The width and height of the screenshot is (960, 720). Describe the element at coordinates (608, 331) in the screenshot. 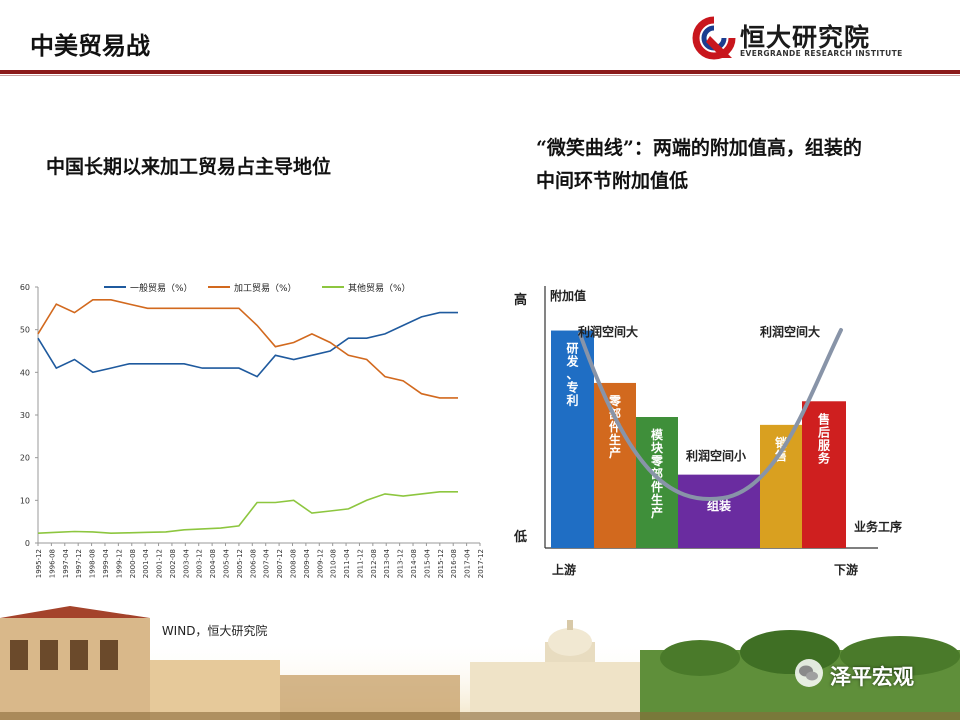

I see `curve-left-label: 利润空间大` at that location.